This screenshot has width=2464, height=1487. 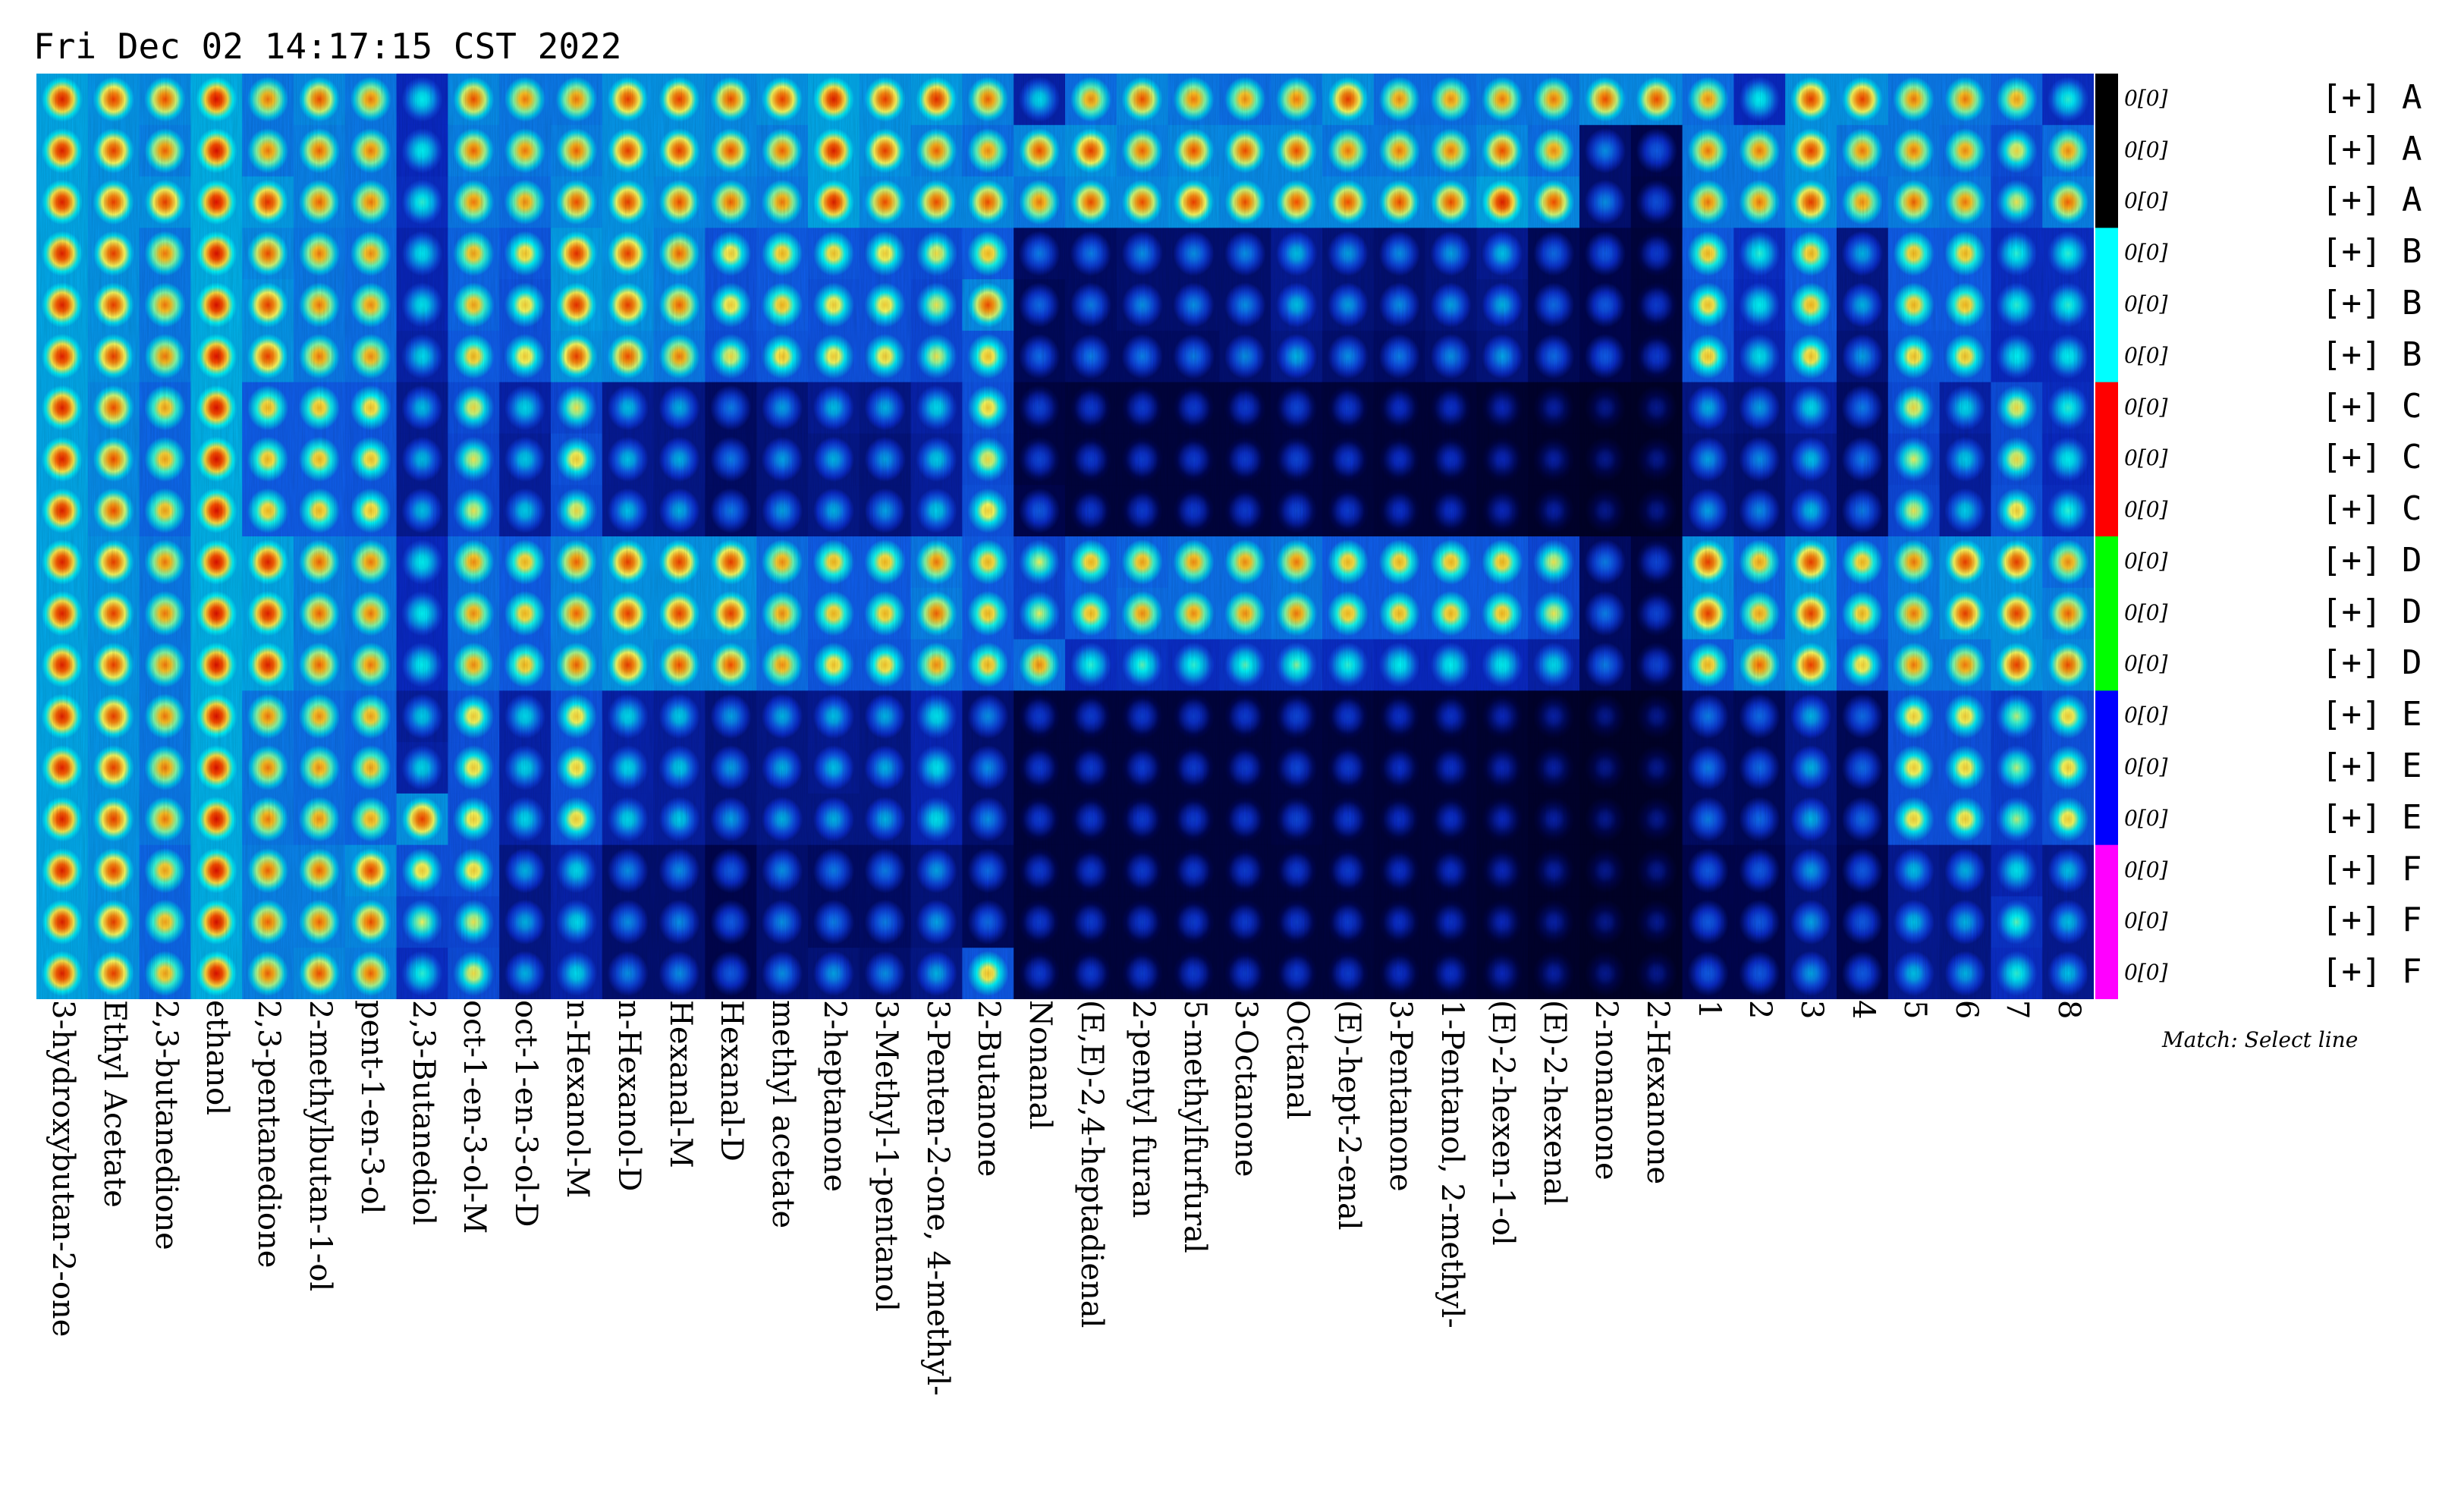 What do you see at coordinates (473, 1242) in the screenshot?
I see `column-label: oct-1-en-3-ol-M` at bounding box center [473, 1242].